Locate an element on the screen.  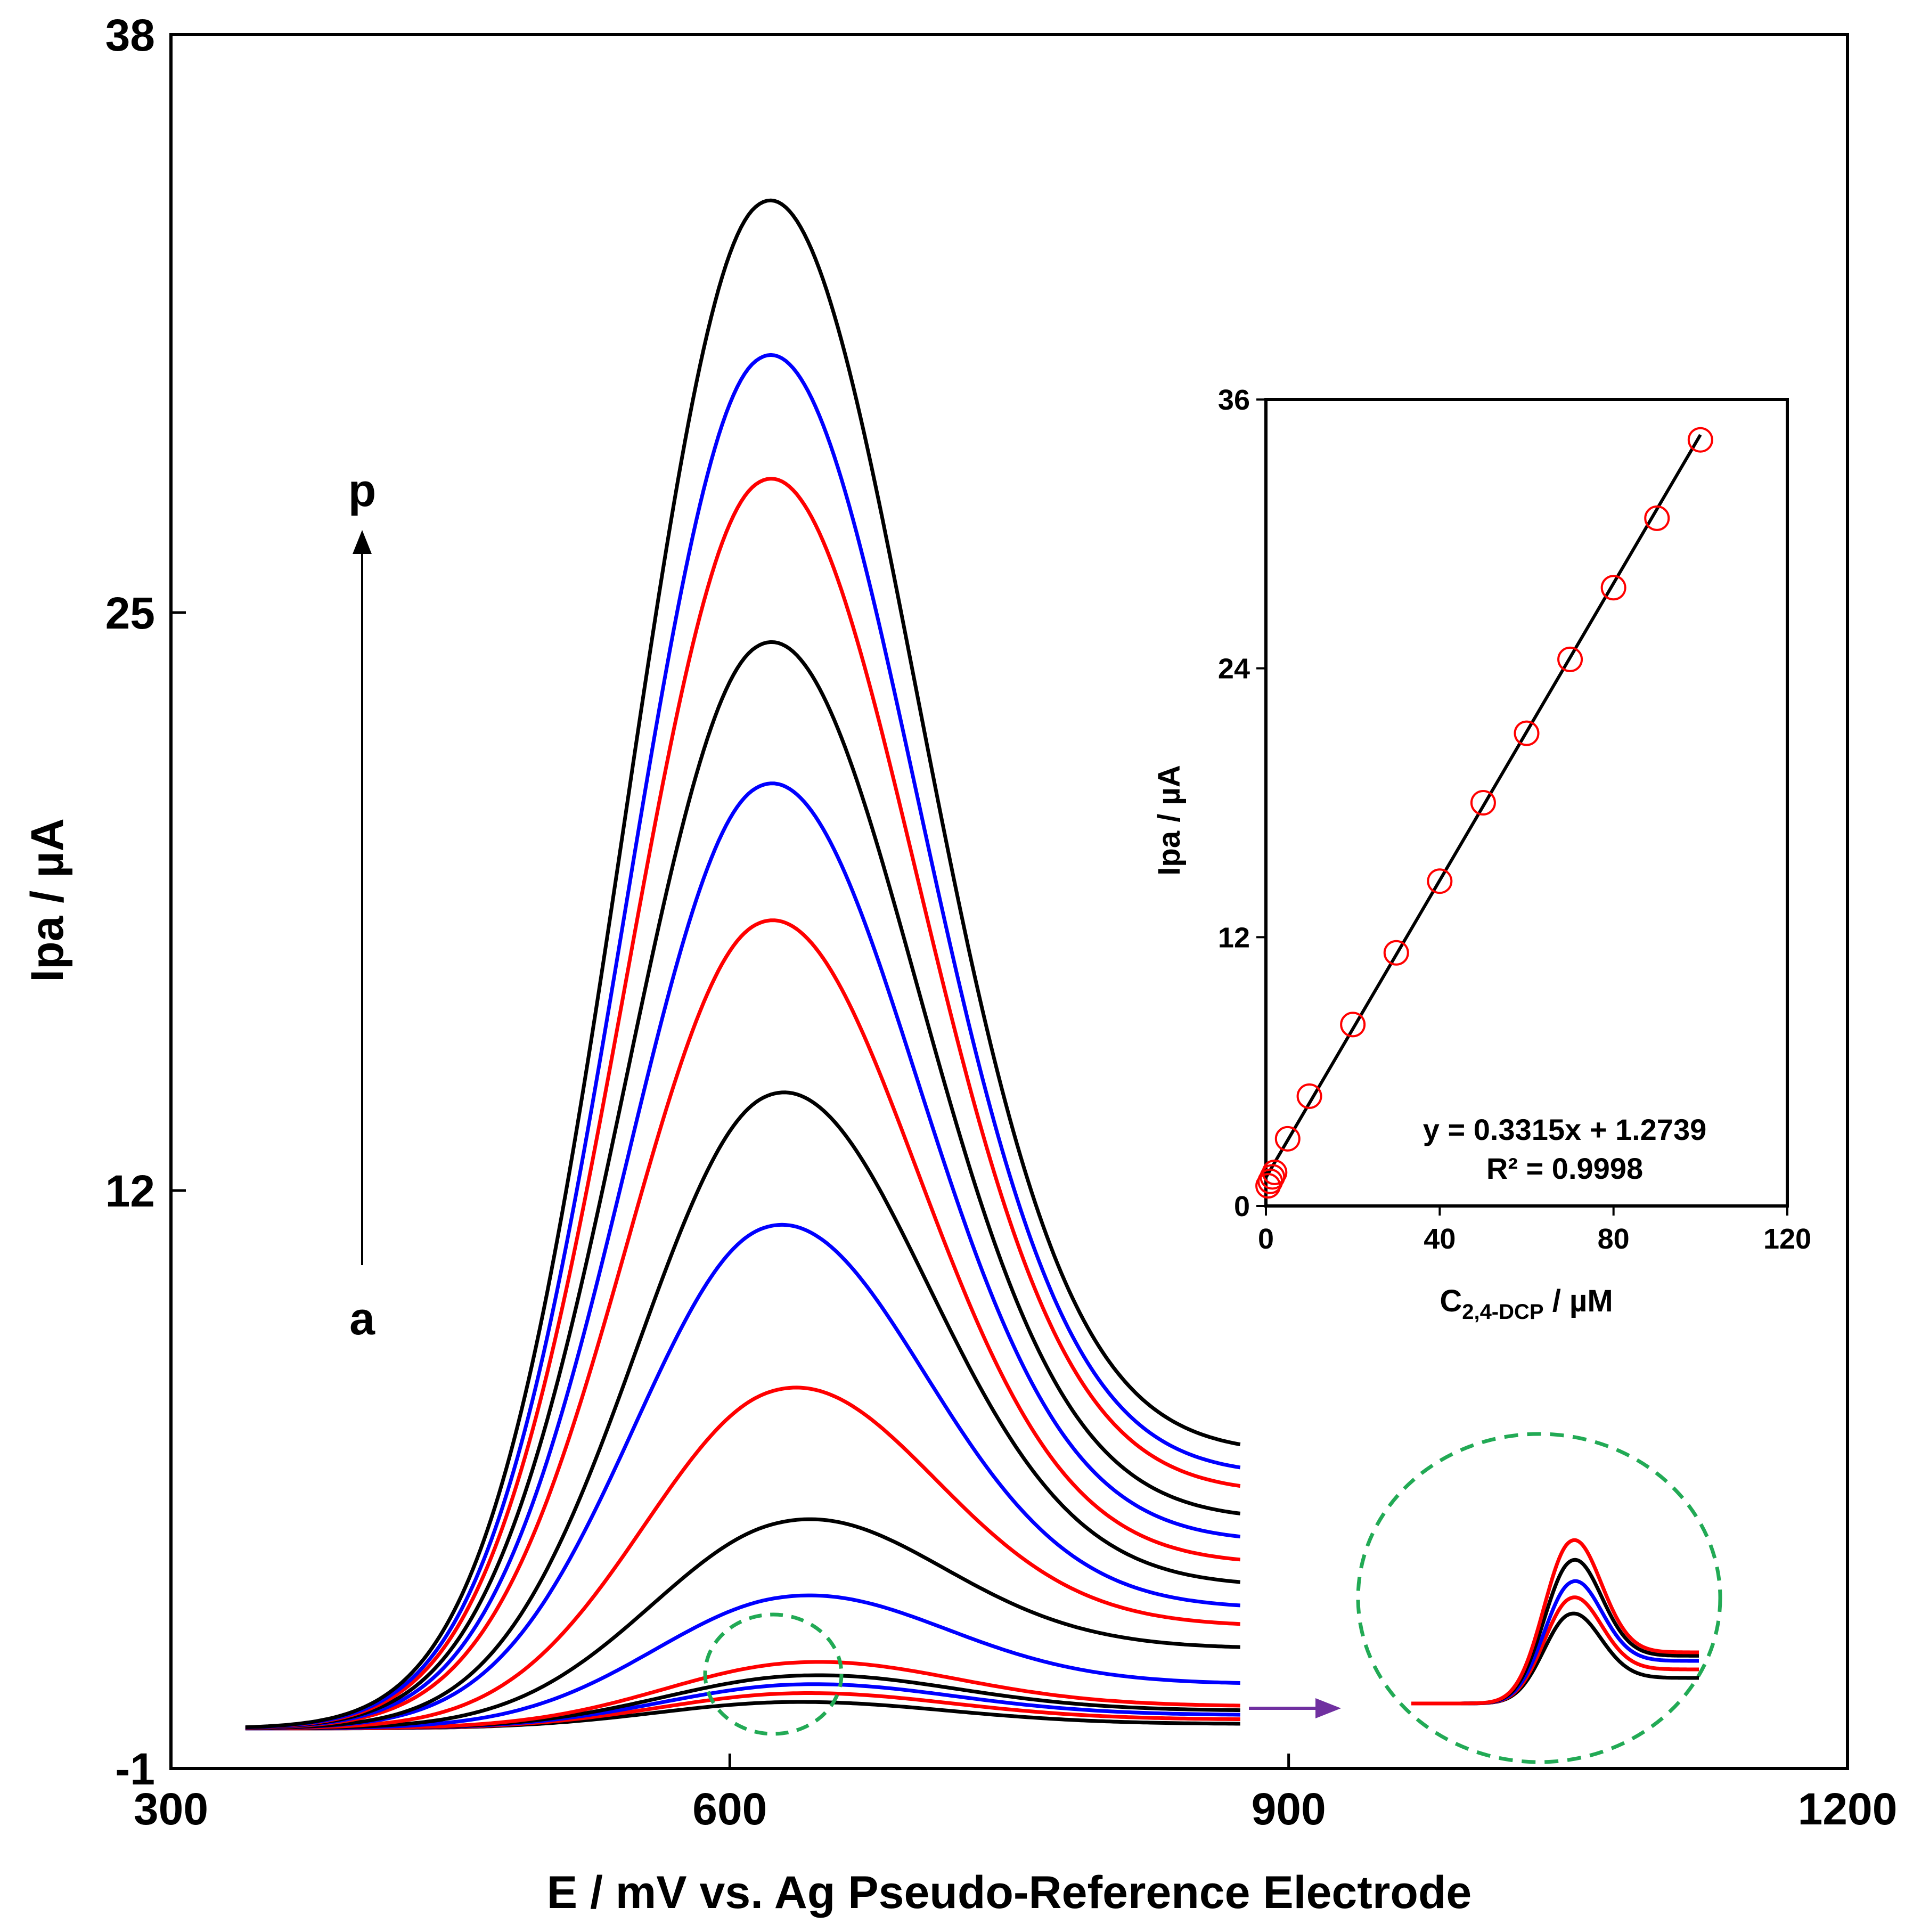
main-x-tick-label: 900 is located at coordinates (1289, 1809).